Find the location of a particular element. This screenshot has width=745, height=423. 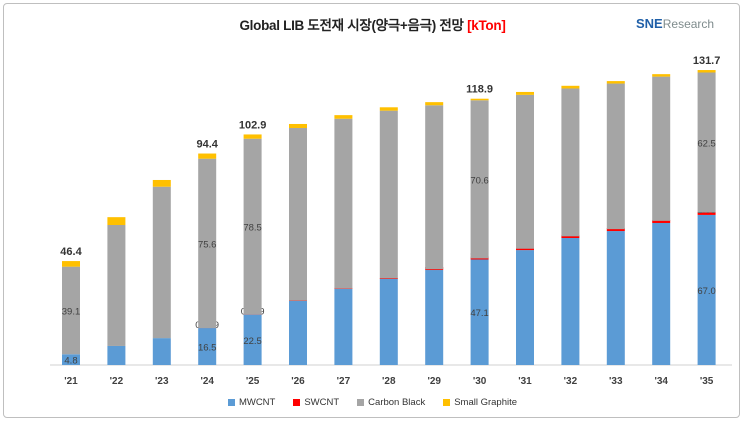

x-tick-label: '27 is located at coordinates (344, 381).